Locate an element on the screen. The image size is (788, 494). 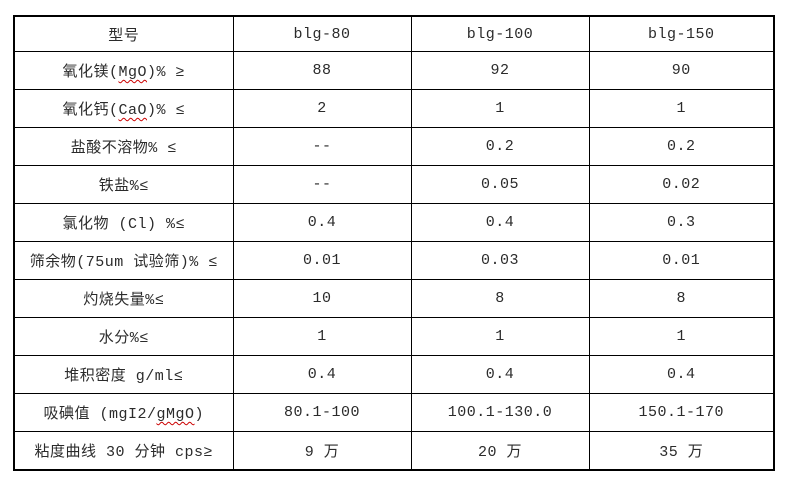
label-misspelled: MgO is located at coordinates (132, 72).